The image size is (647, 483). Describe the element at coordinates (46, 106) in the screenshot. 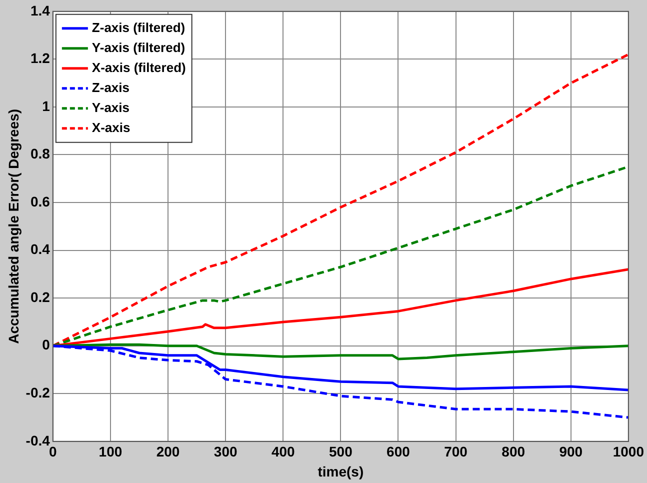

I see `y-tick-label: 1` at that location.